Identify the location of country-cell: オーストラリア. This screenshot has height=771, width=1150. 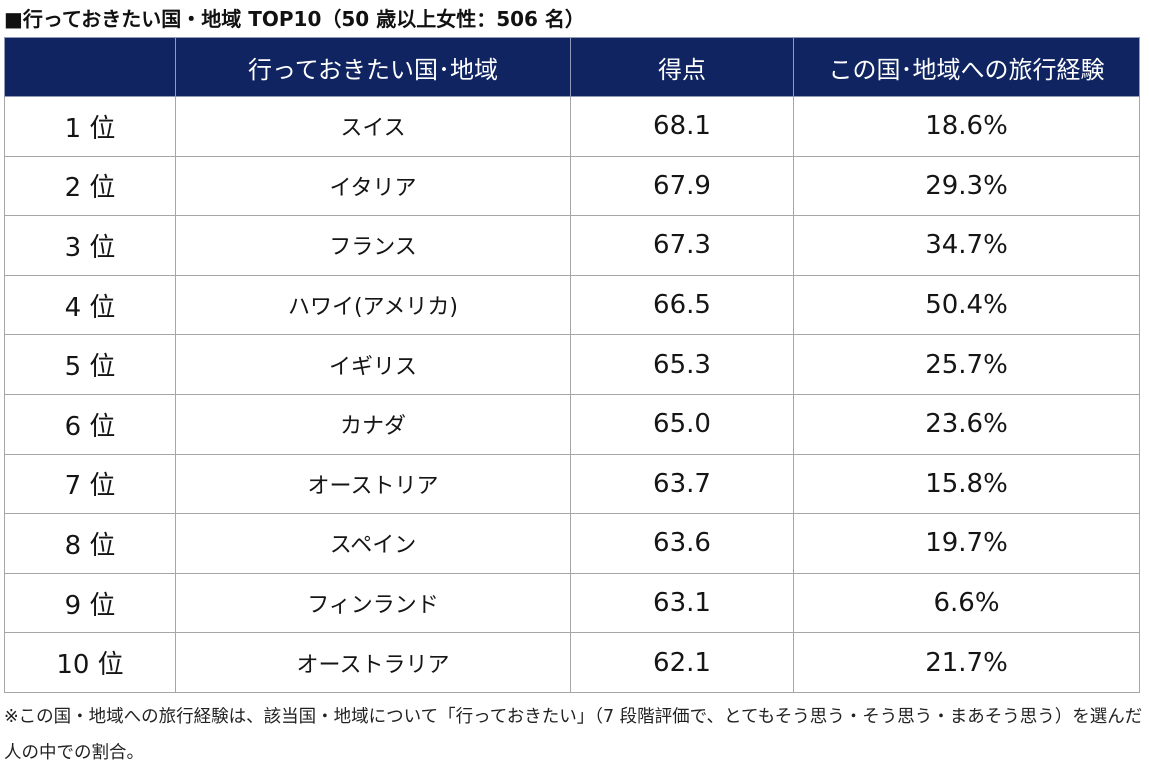
(373, 662).